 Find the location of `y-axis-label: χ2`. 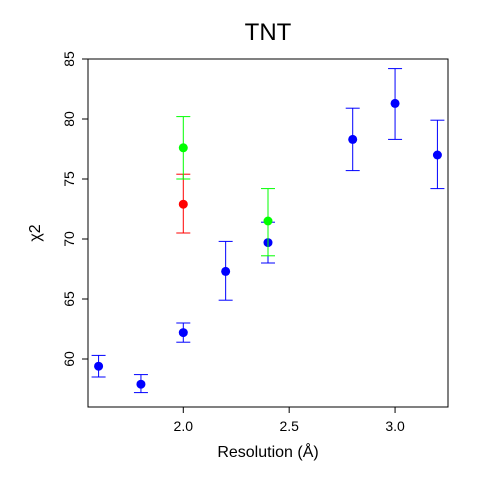

y-axis-label: χ2 is located at coordinates (35, 232).